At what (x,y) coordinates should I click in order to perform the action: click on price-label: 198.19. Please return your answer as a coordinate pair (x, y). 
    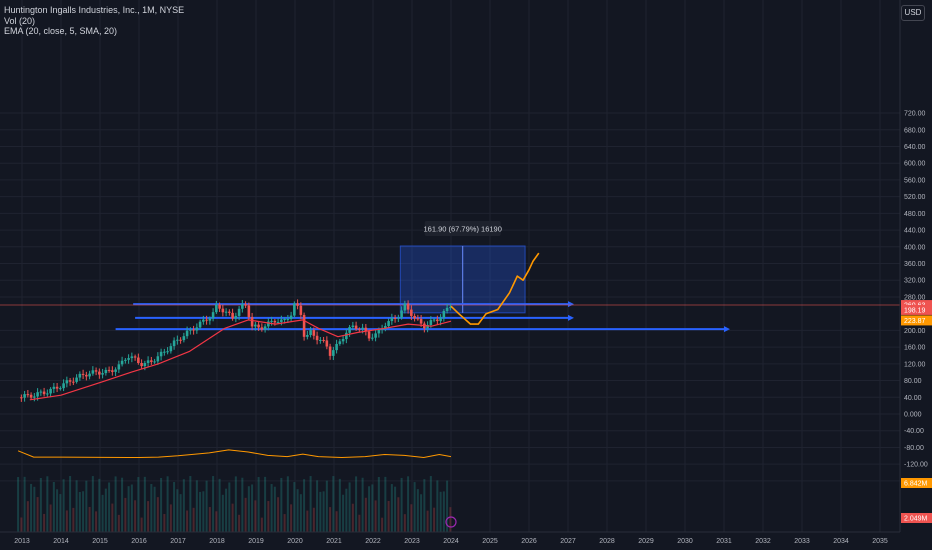
    Looking at the image, I should click on (915, 310).